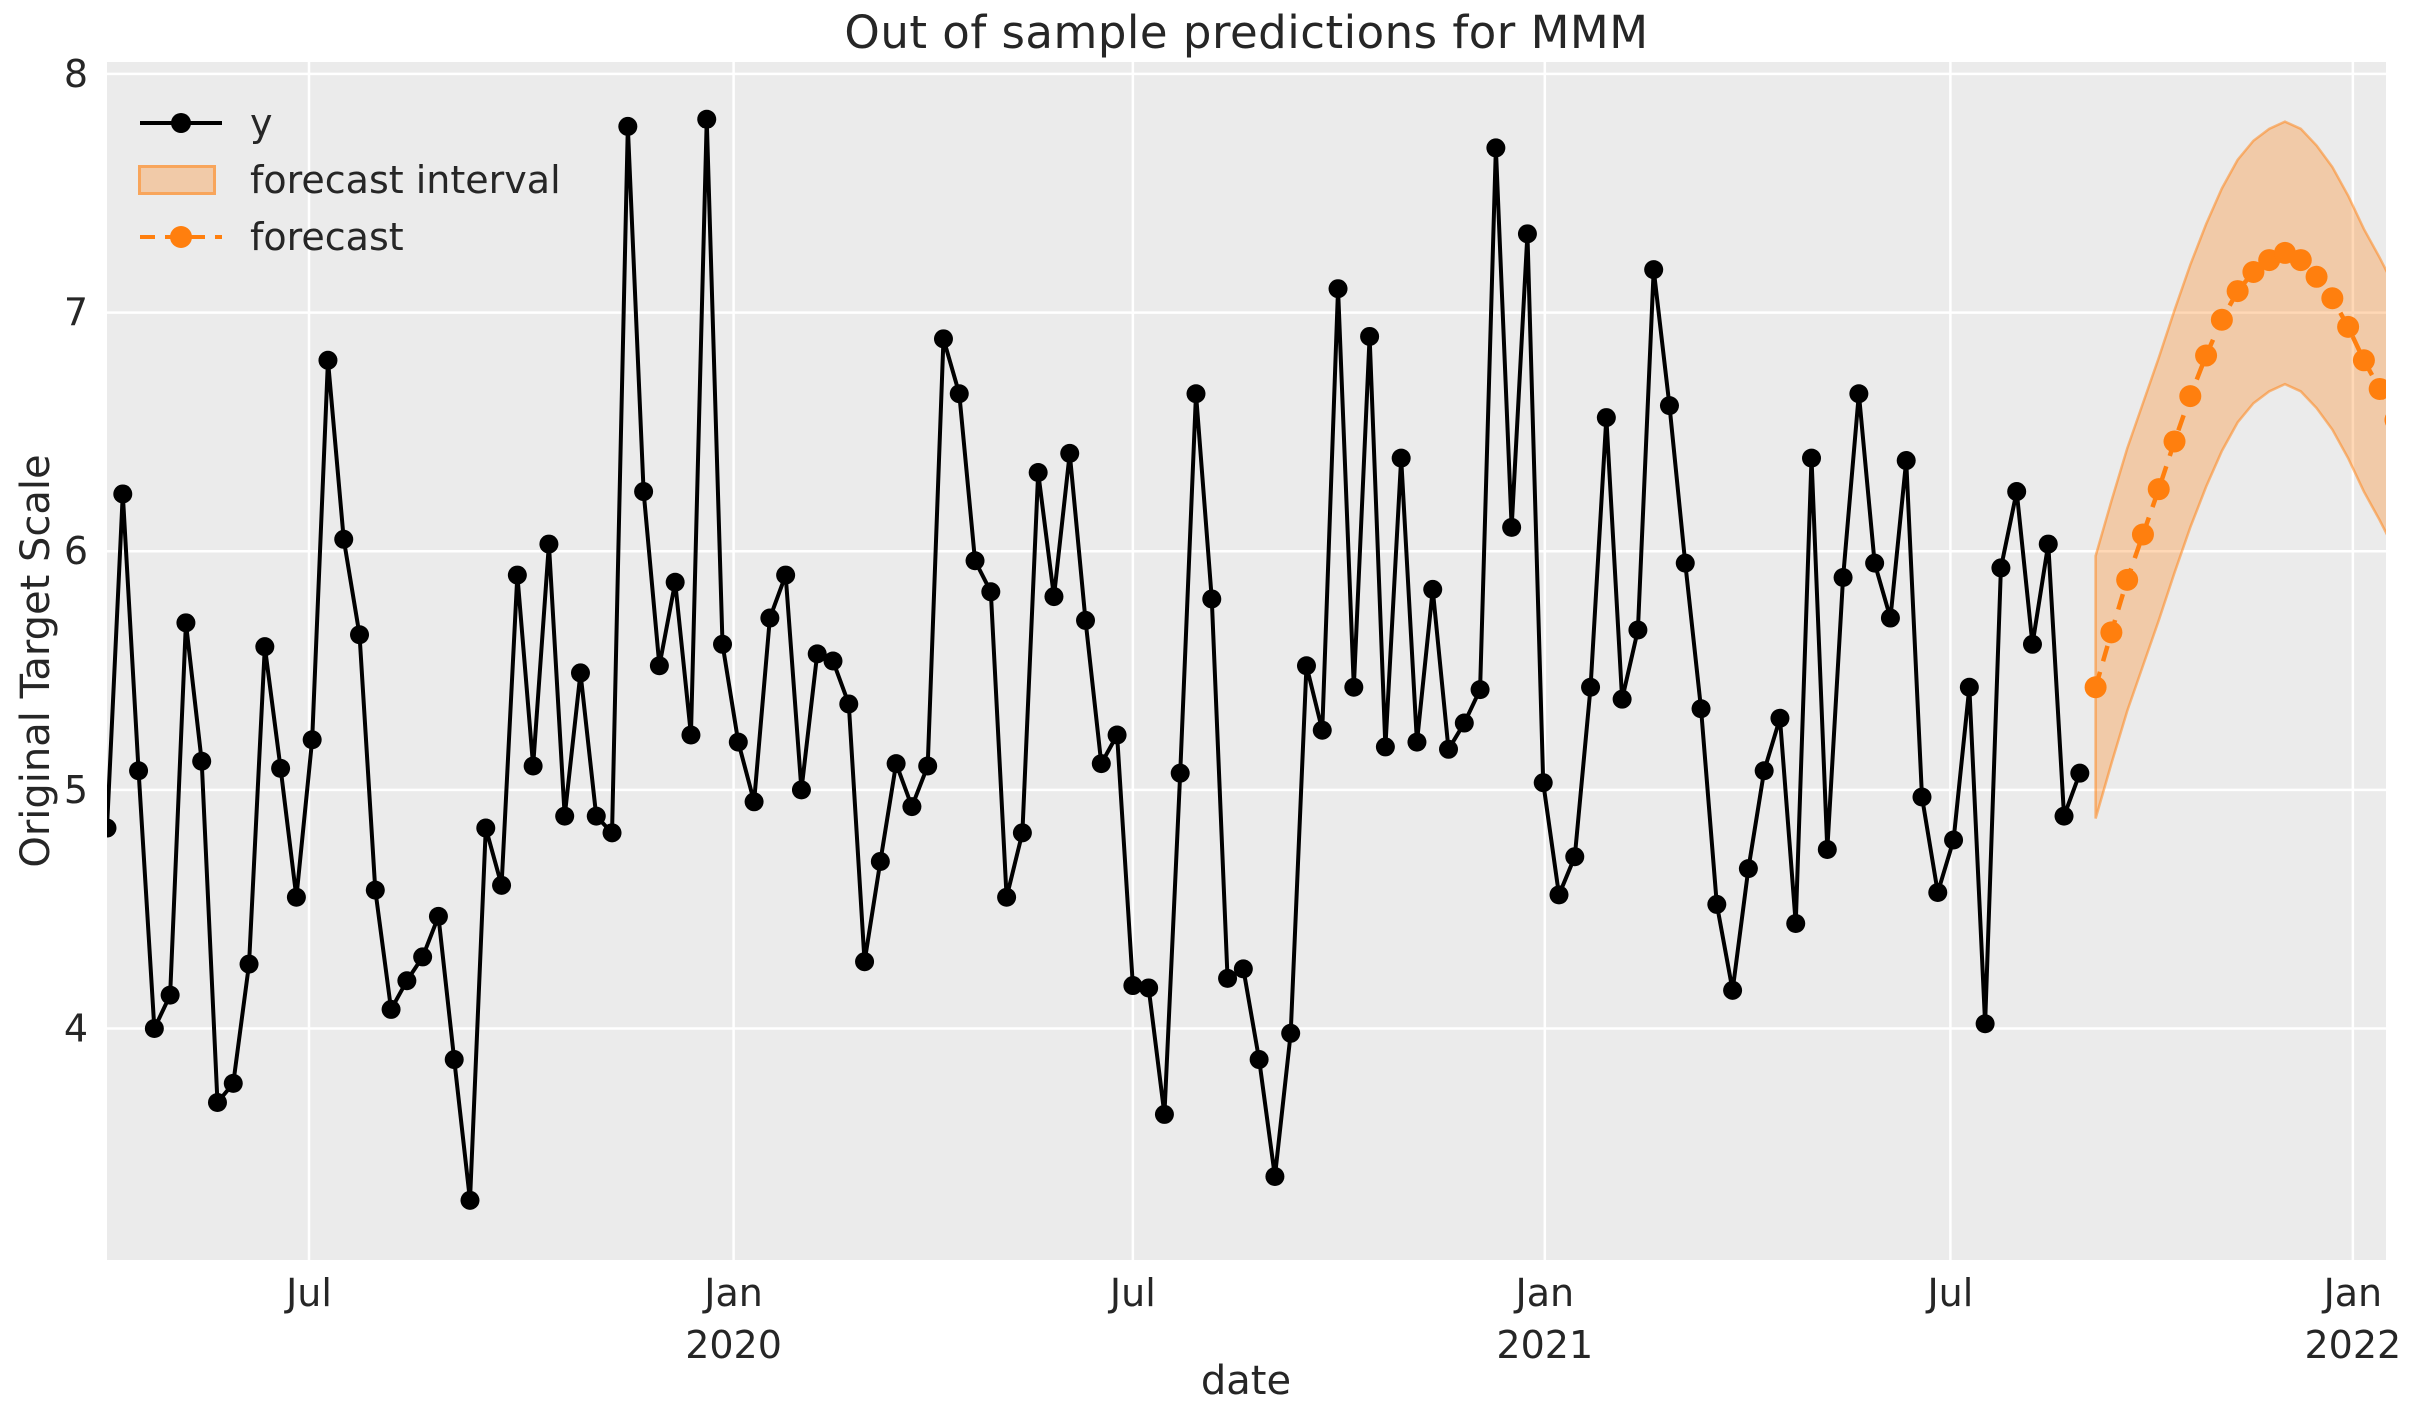 This screenshot has height=1423, width=2423. I want to click on forecast-swatch-icon, so click(181, 237).